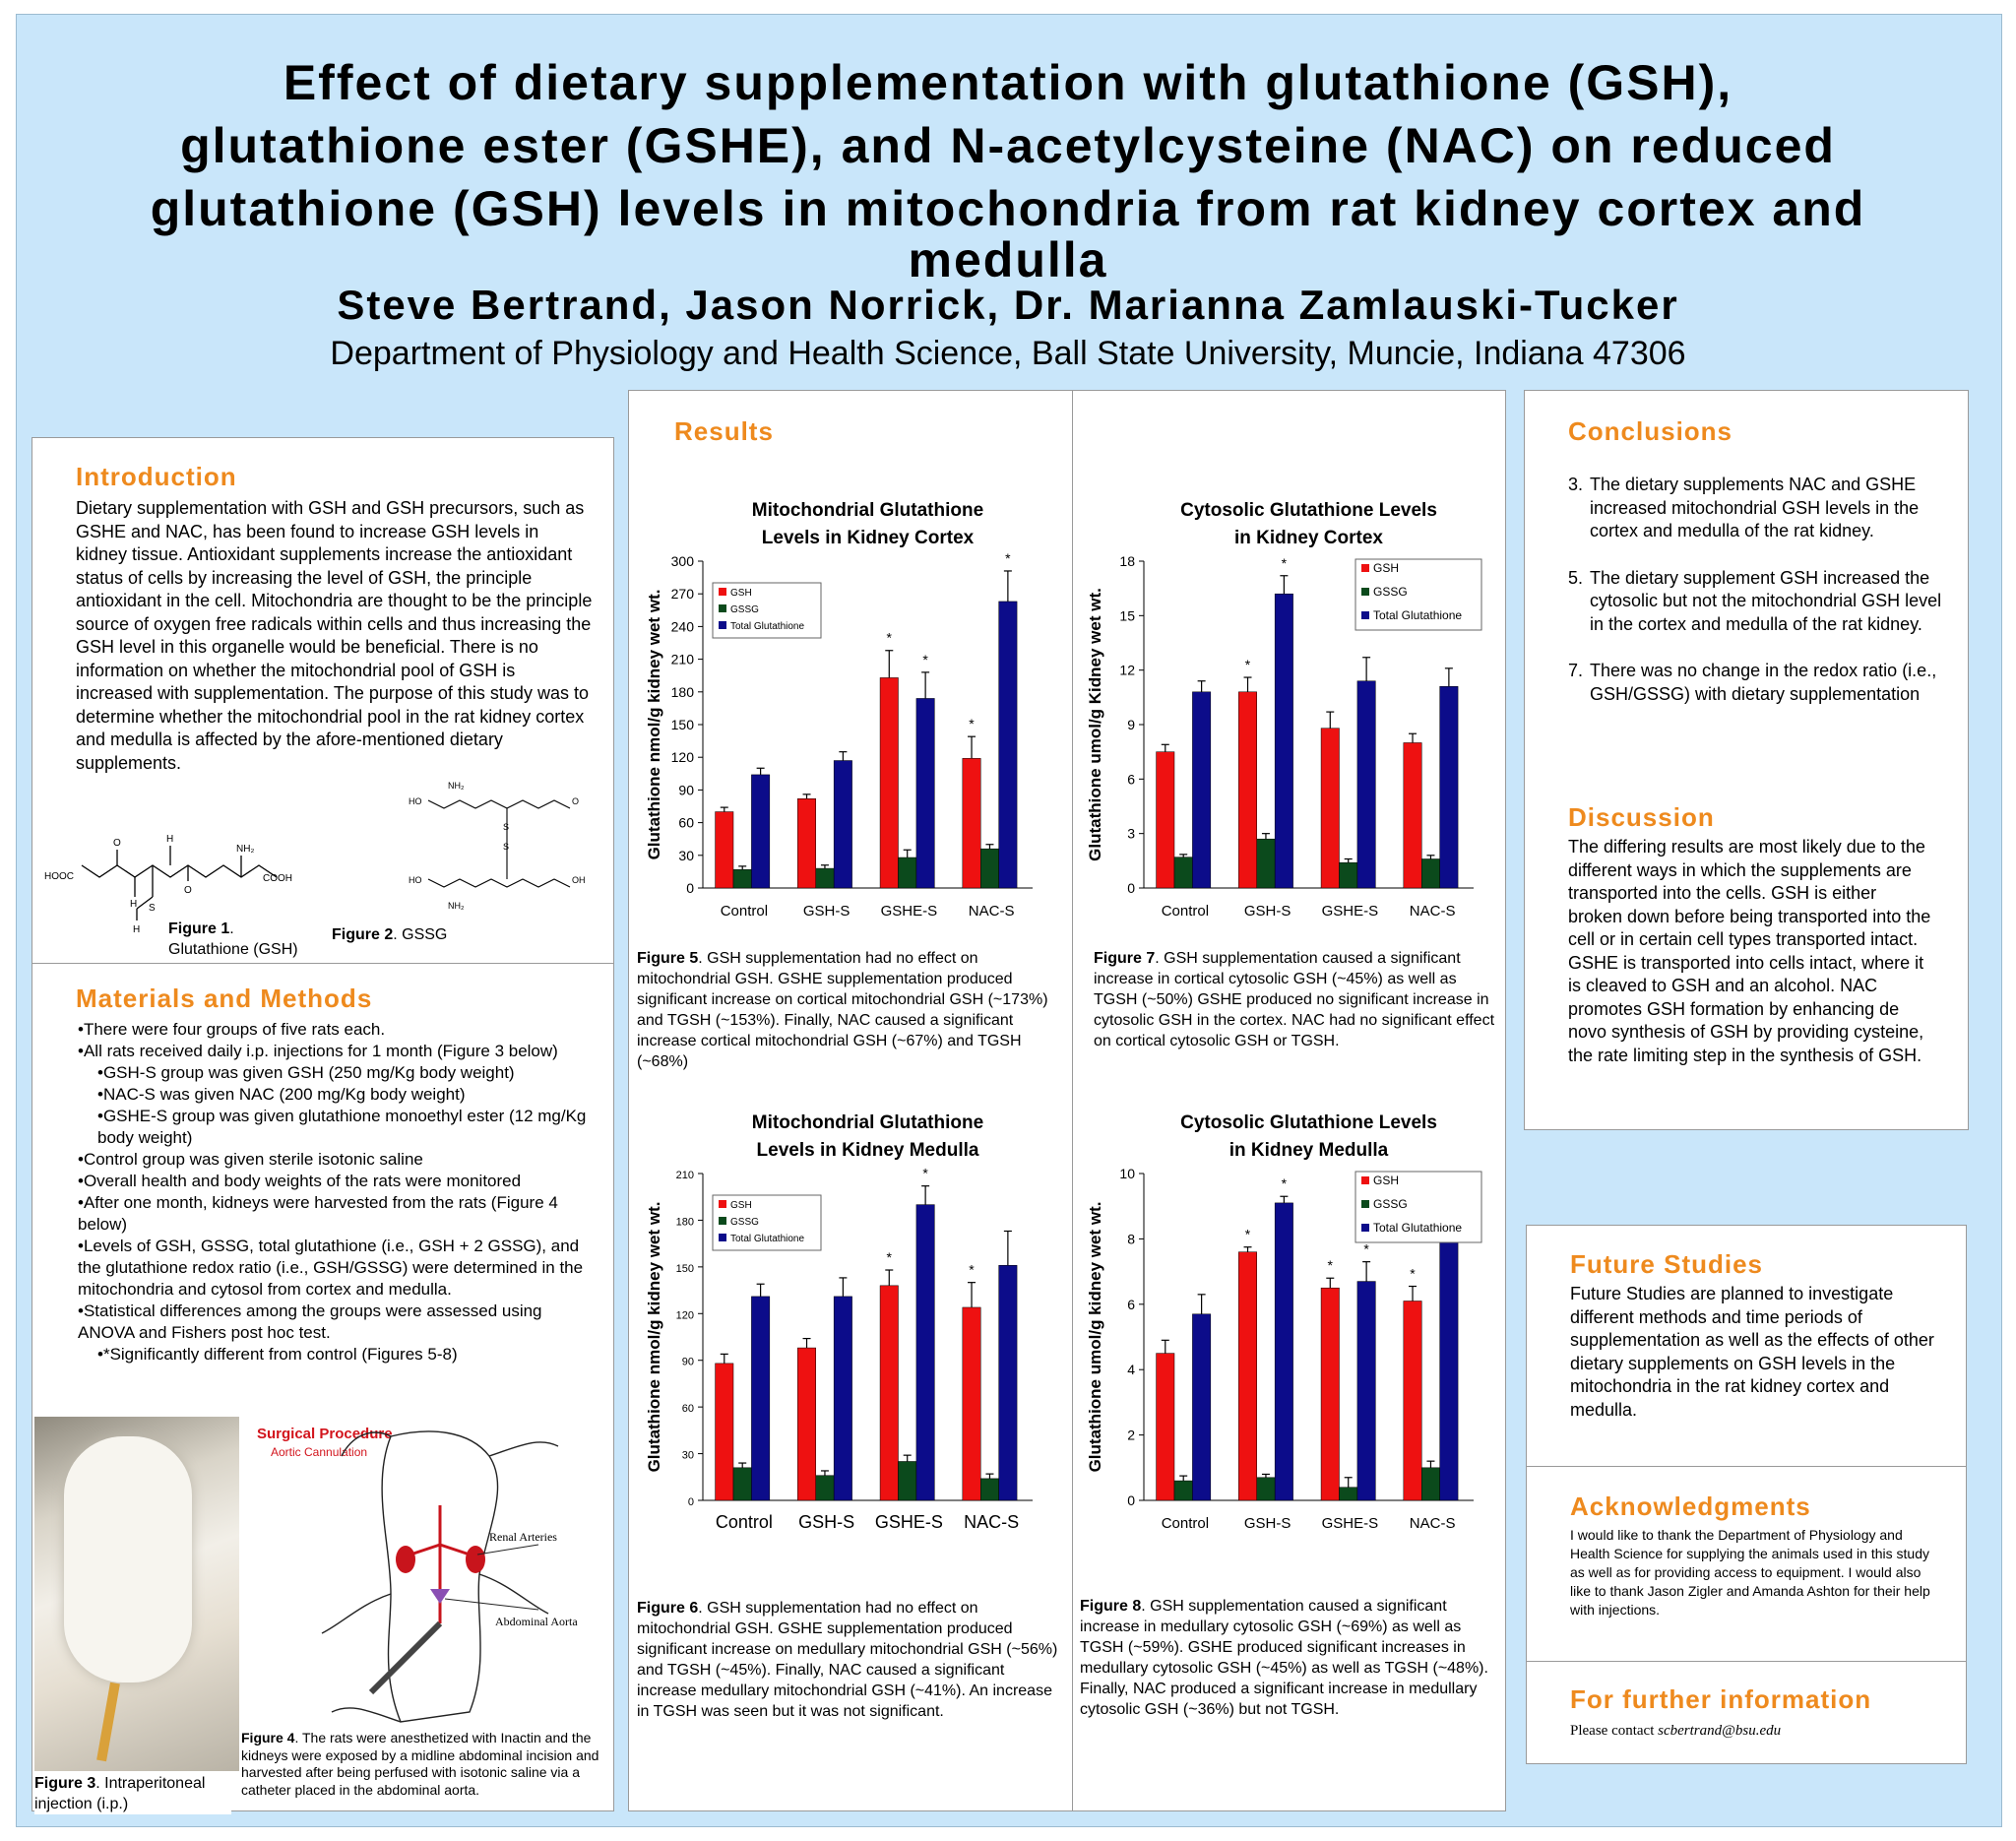 This screenshot has height=1841, width=2016. I want to click on surgical-title: Surgical Procedure, so click(325, 1434).